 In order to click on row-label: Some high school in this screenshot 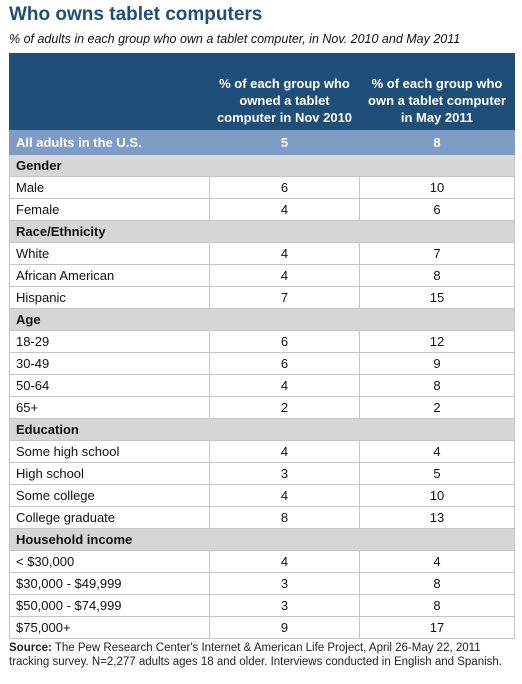, I will do `click(109, 451)`.